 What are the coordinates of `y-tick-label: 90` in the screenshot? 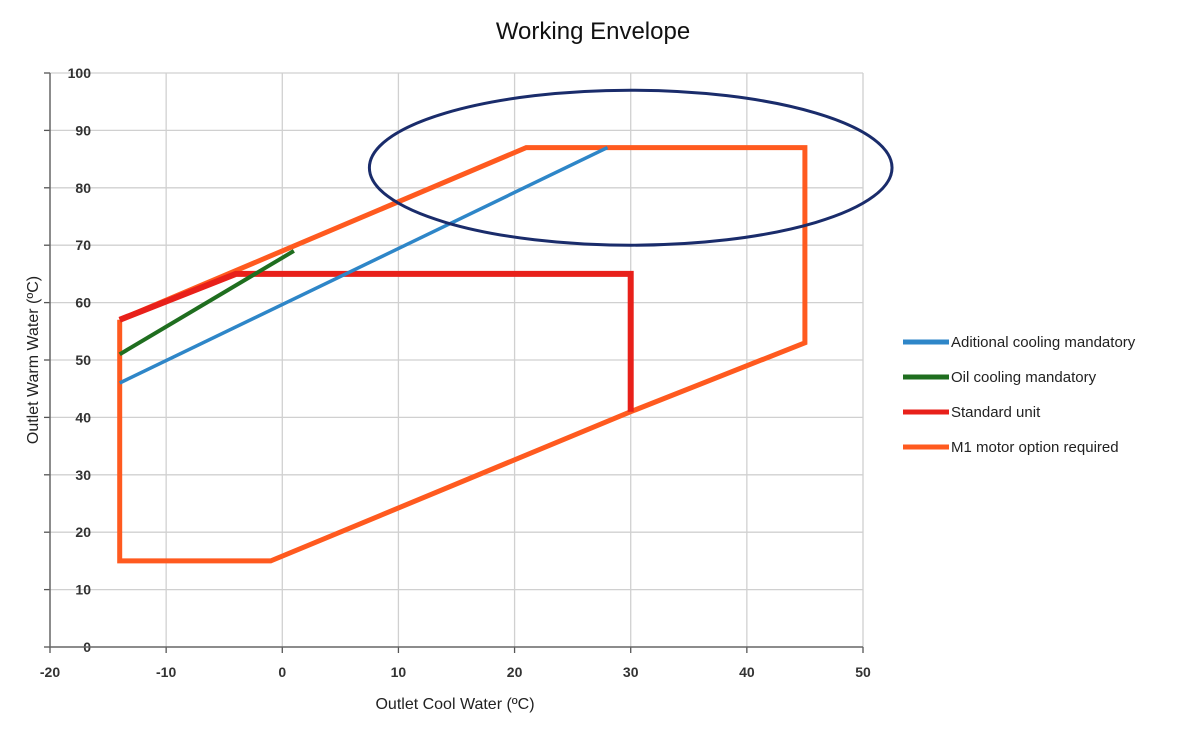 It's located at (83, 130).